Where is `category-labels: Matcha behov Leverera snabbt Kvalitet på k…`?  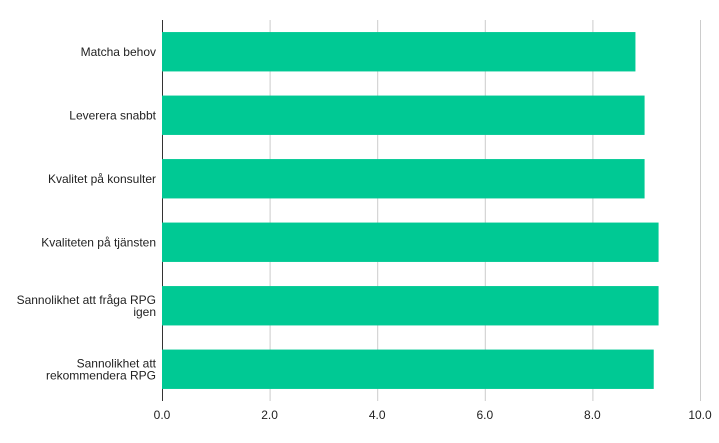 category-labels: Matcha behov Leverera snabbt Kvalitet på k… is located at coordinates (87, 214).